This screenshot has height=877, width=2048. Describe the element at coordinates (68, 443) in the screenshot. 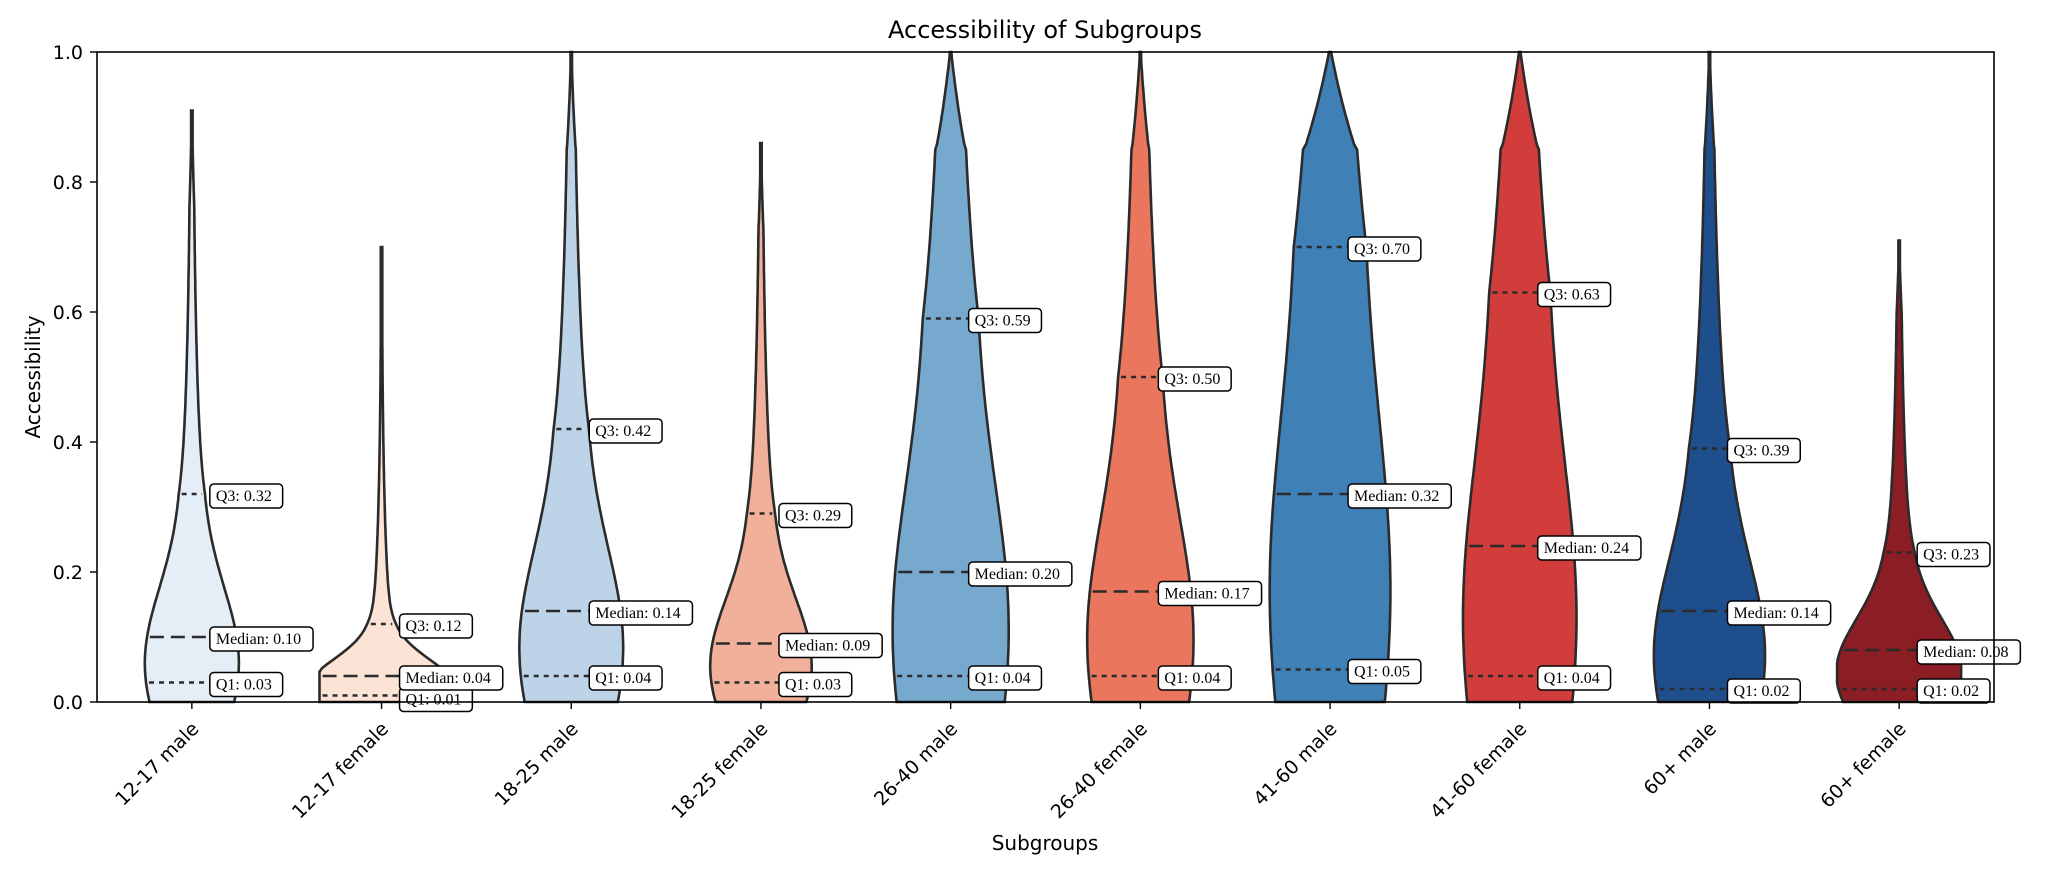

I see `y-tick-label: 0.4` at that location.